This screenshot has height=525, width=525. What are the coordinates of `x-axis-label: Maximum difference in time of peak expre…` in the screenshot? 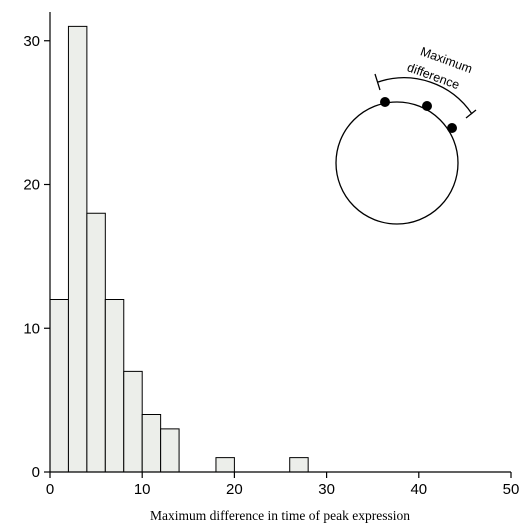 It's located at (280, 515).